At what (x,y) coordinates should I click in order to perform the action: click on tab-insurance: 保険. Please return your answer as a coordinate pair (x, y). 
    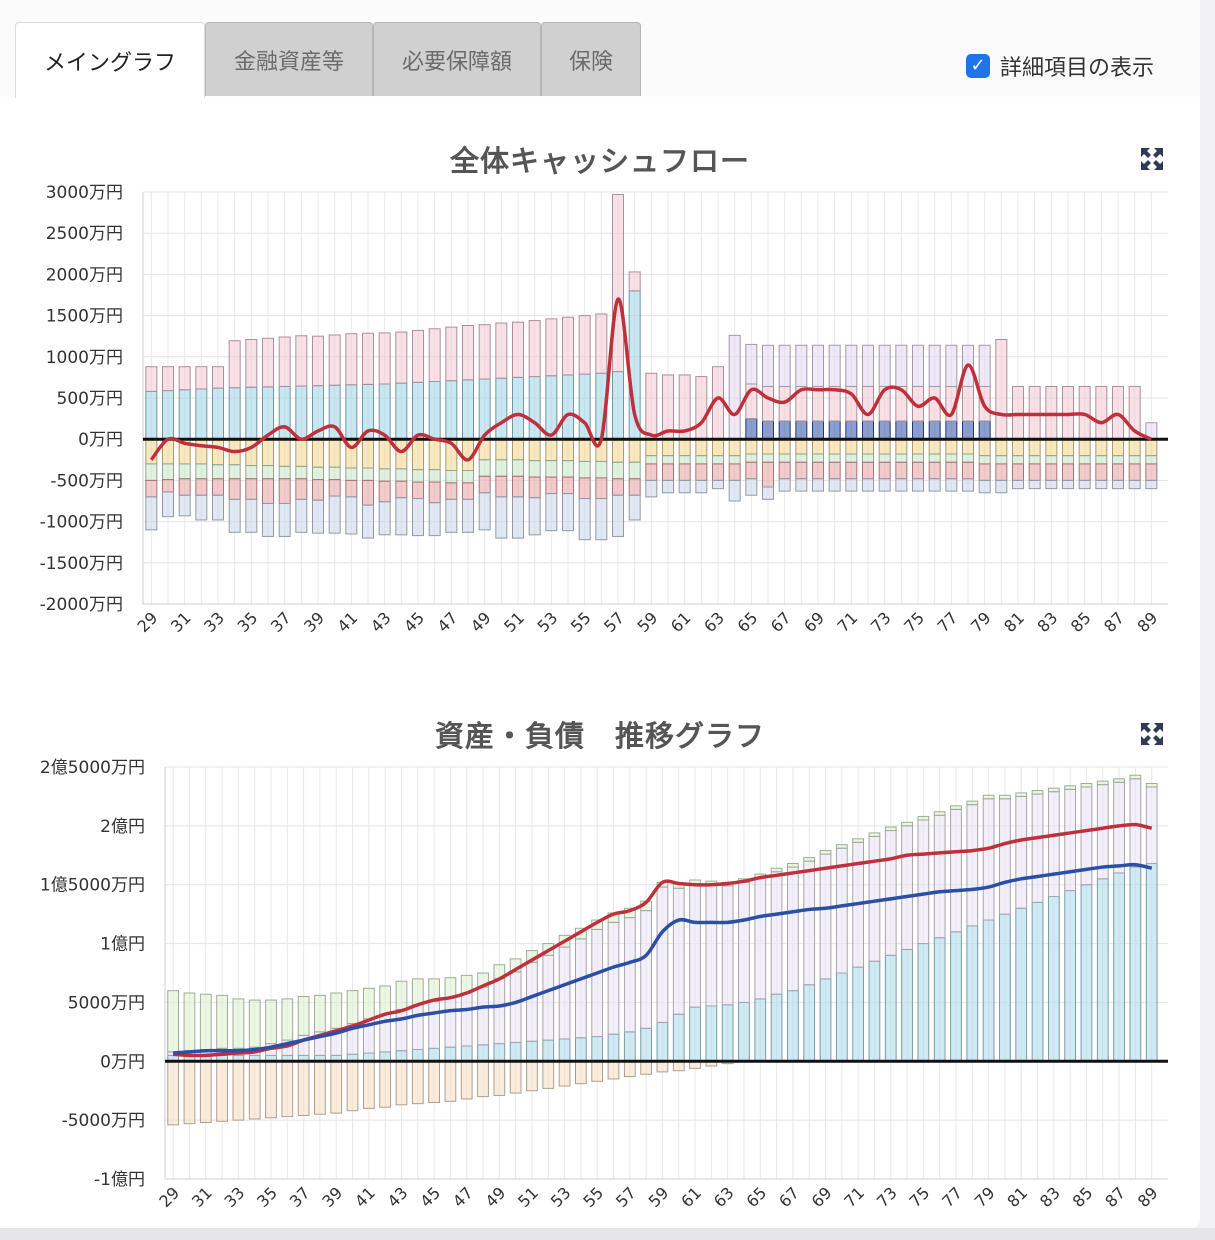
    Looking at the image, I should click on (591, 59).